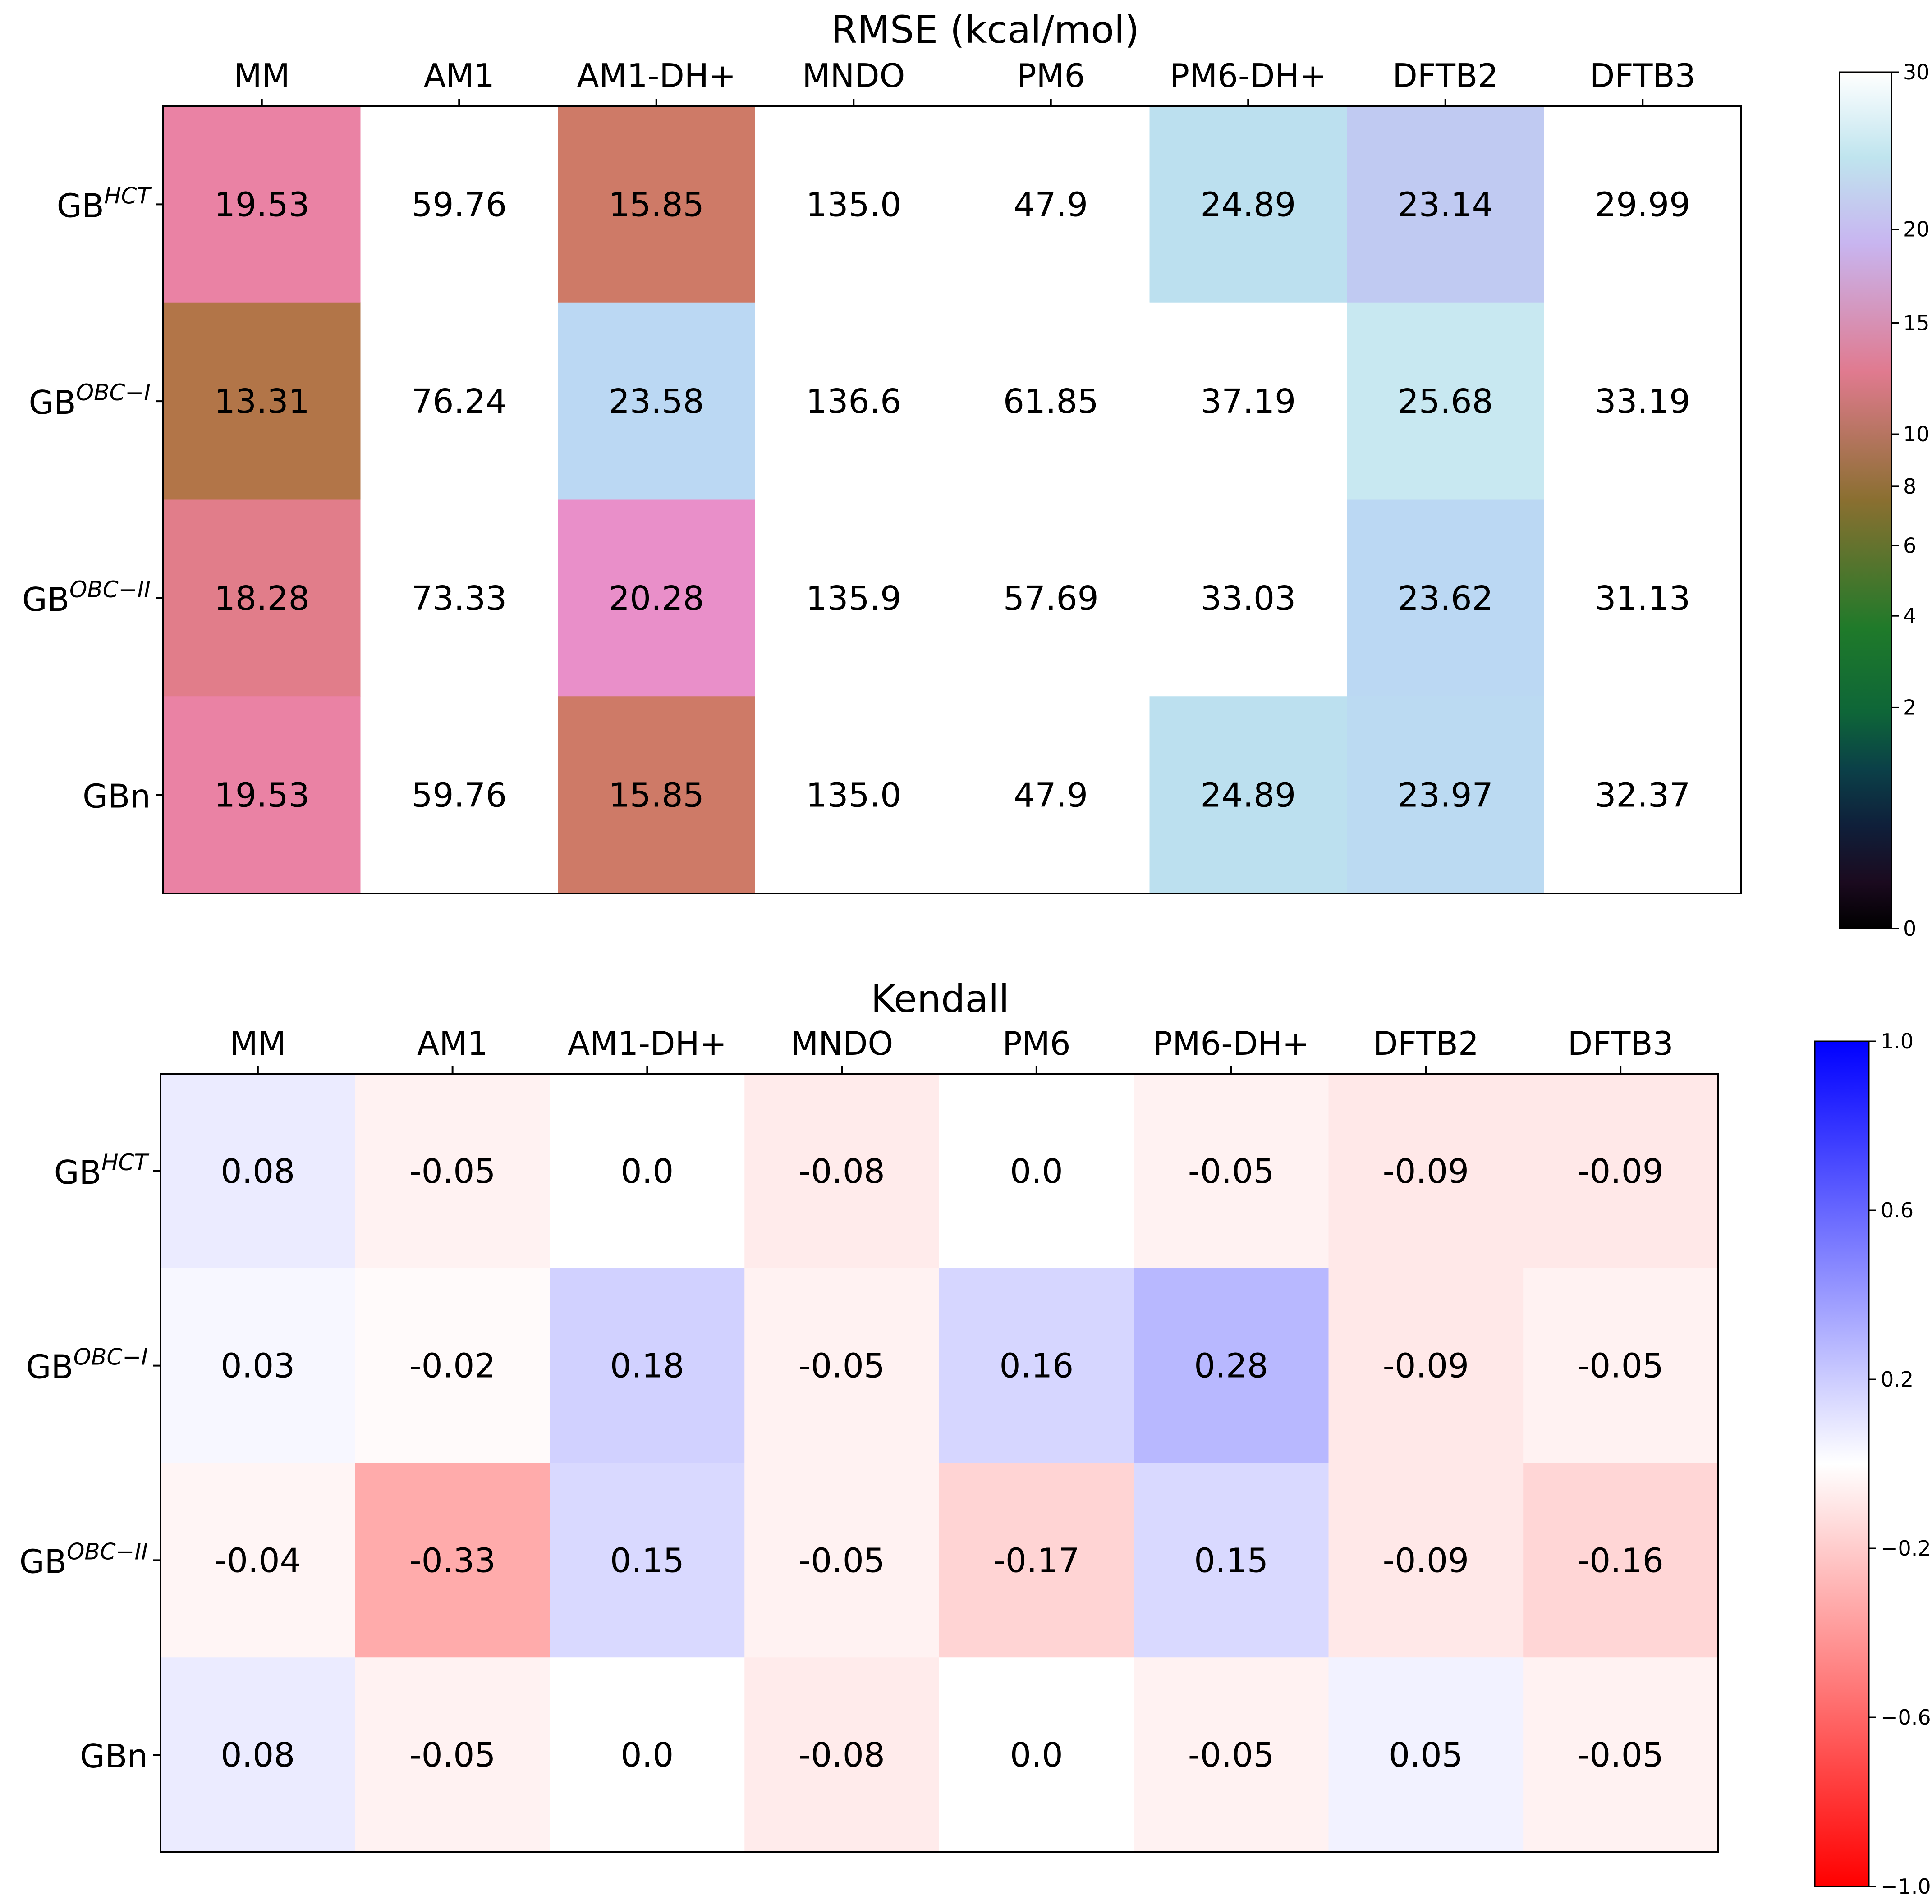  Describe the element at coordinates (1897, 1041) in the screenshot. I see `kendall-colorbar-tick-label: 1.0` at that location.